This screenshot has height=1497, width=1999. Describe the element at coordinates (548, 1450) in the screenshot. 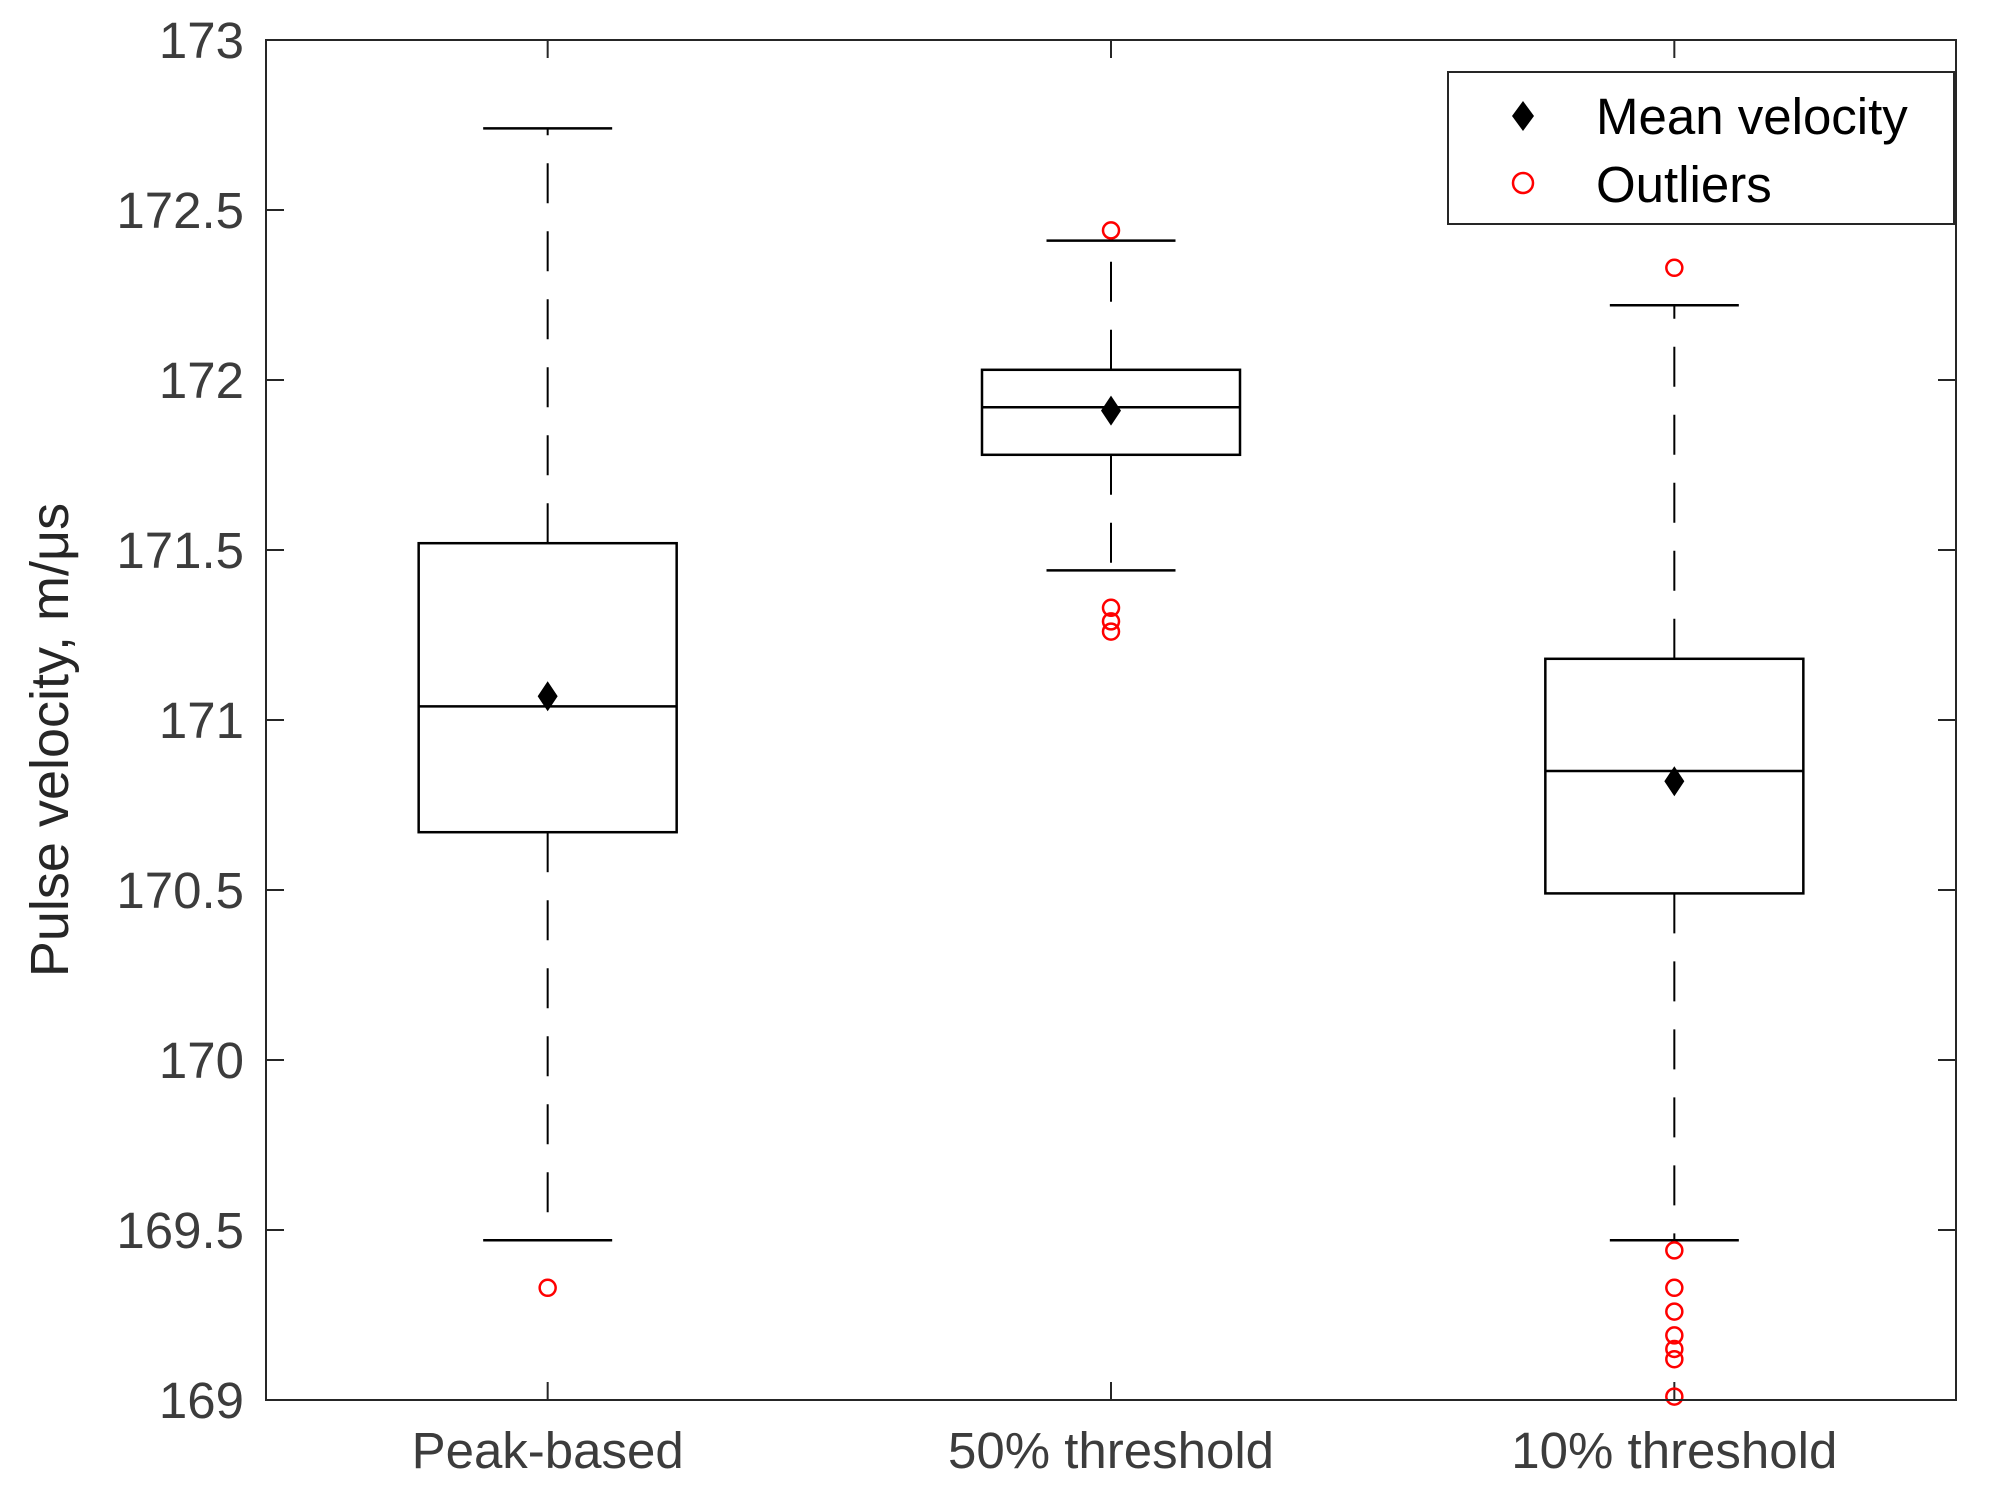

I see `x-tick-label: Peak-based` at that location.